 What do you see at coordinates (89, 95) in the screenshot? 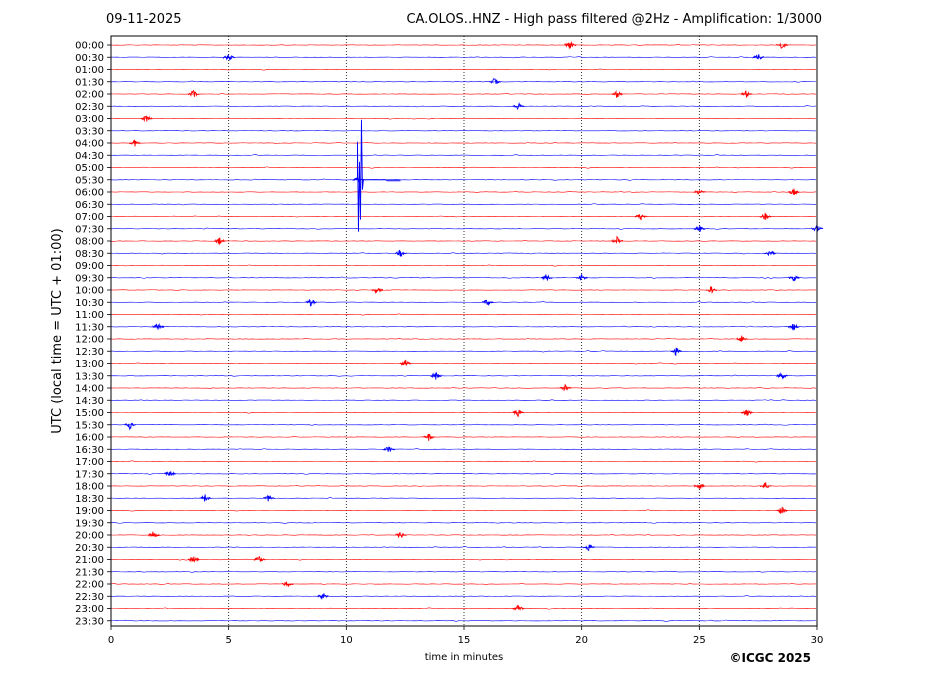
I see `y-tick-label: 02:00` at bounding box center [89, 95].